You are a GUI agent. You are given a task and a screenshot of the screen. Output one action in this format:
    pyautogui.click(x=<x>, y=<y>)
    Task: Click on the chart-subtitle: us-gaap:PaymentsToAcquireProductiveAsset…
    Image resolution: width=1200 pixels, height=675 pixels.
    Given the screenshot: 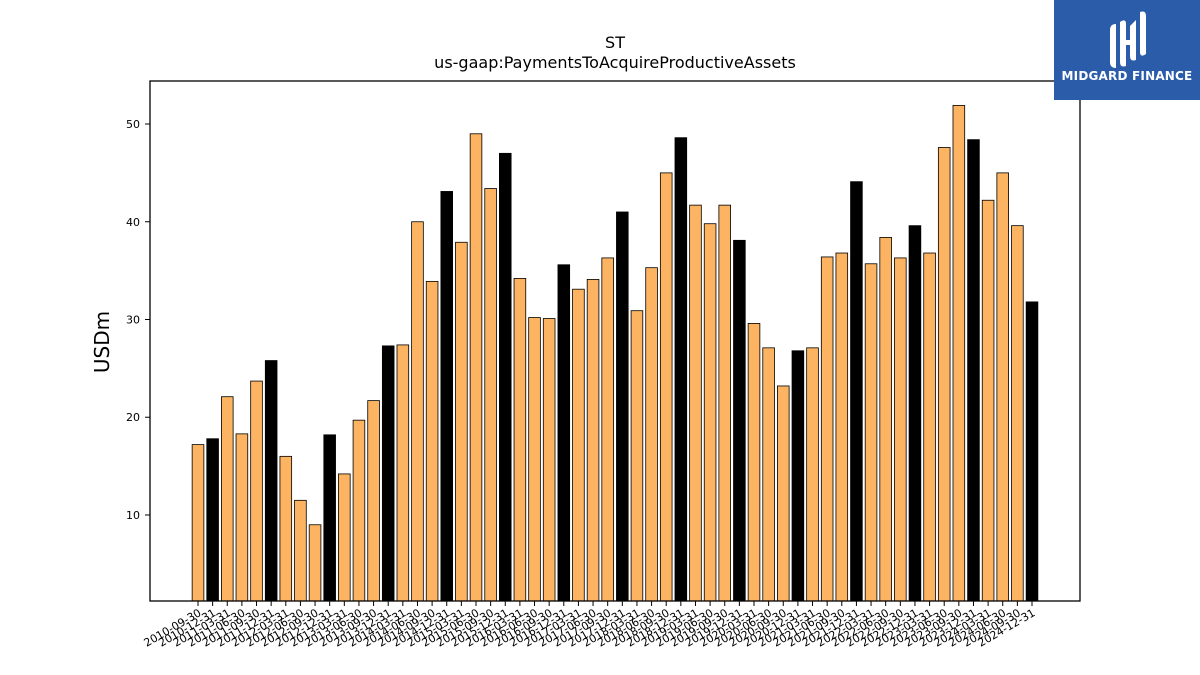 What is the action you would take?
    pyautogui.click(x=615, y=62)
    